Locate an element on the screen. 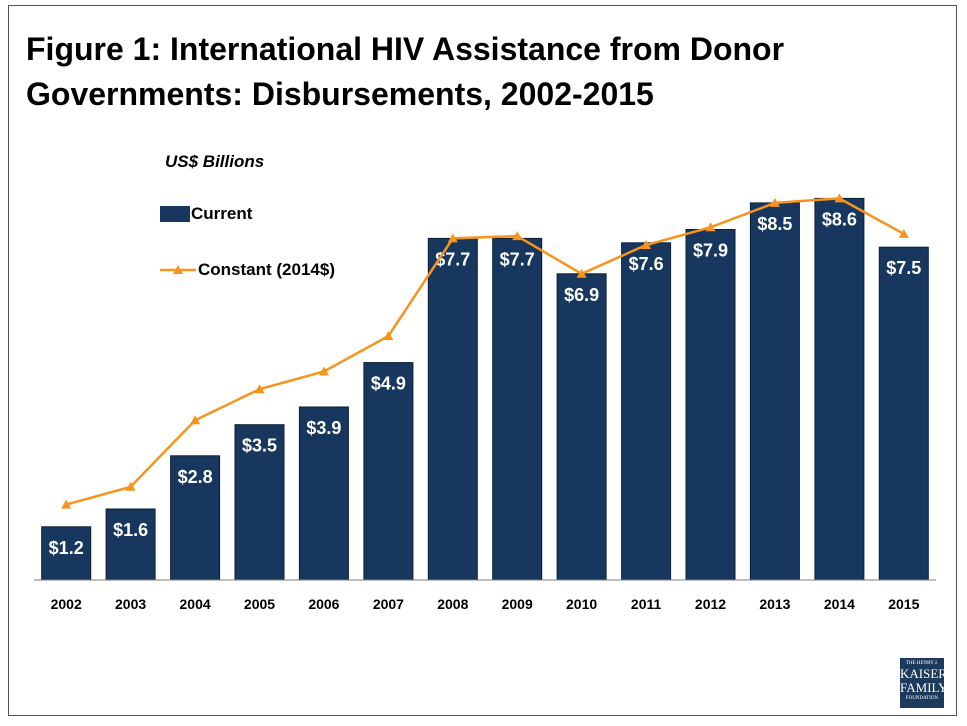 This screenshot has height=726, width=967. unit-label: US$ Billions is located at coordinates (215, 161).